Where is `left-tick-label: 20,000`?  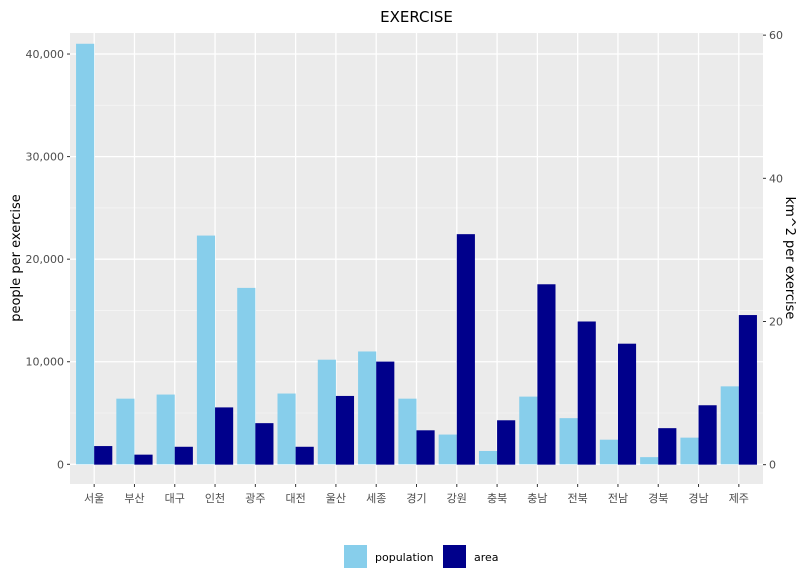
left-tick-label: 20,000 is located at coordinates (45, 259).